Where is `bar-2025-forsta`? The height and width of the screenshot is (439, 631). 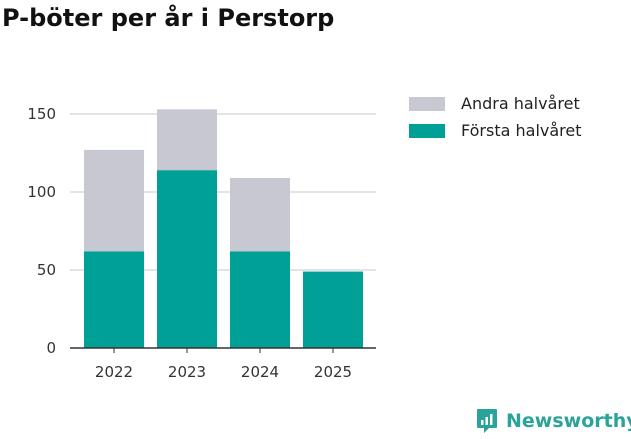
bar-2025-forsta is located at coordinates (333, 309).